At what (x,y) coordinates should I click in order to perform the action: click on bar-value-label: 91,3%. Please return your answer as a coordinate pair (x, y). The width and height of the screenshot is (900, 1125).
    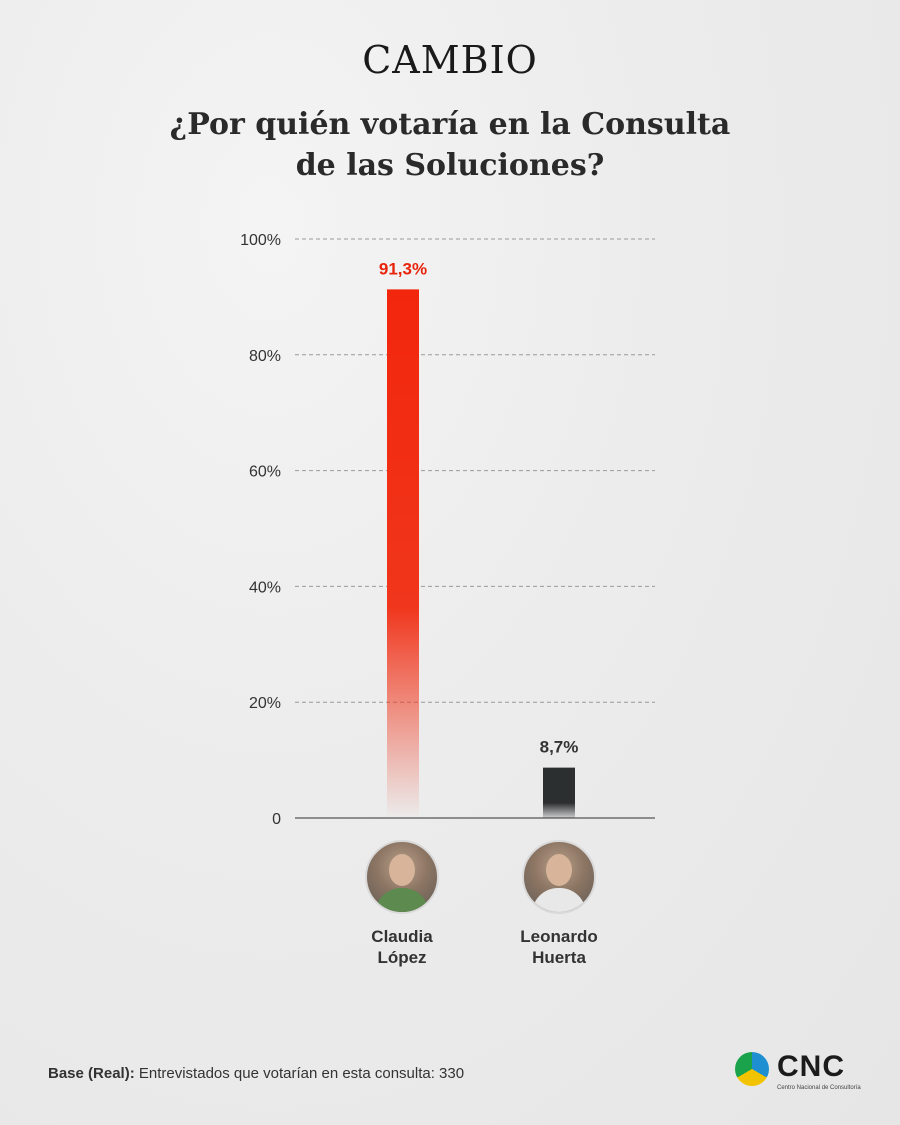
    Looking at the image, I should click on (403, 268).